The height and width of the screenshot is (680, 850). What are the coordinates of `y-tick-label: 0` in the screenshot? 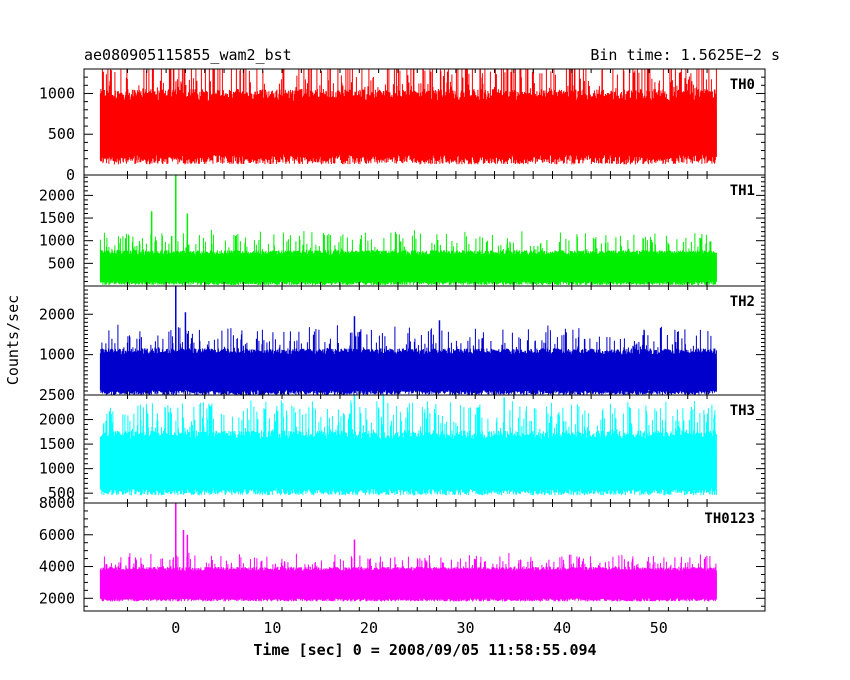 It's located at (70, 175).